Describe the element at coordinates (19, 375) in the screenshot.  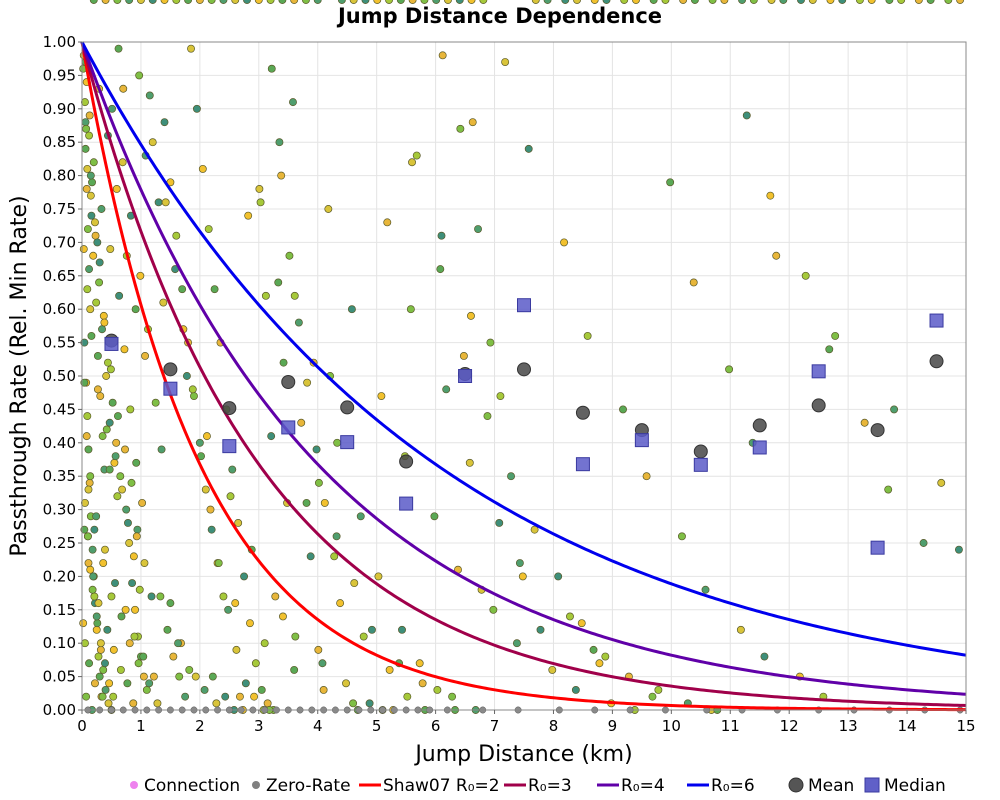
I see `y-axis-title: Passthrough Rate (Rel. Min Rate)` at that location.